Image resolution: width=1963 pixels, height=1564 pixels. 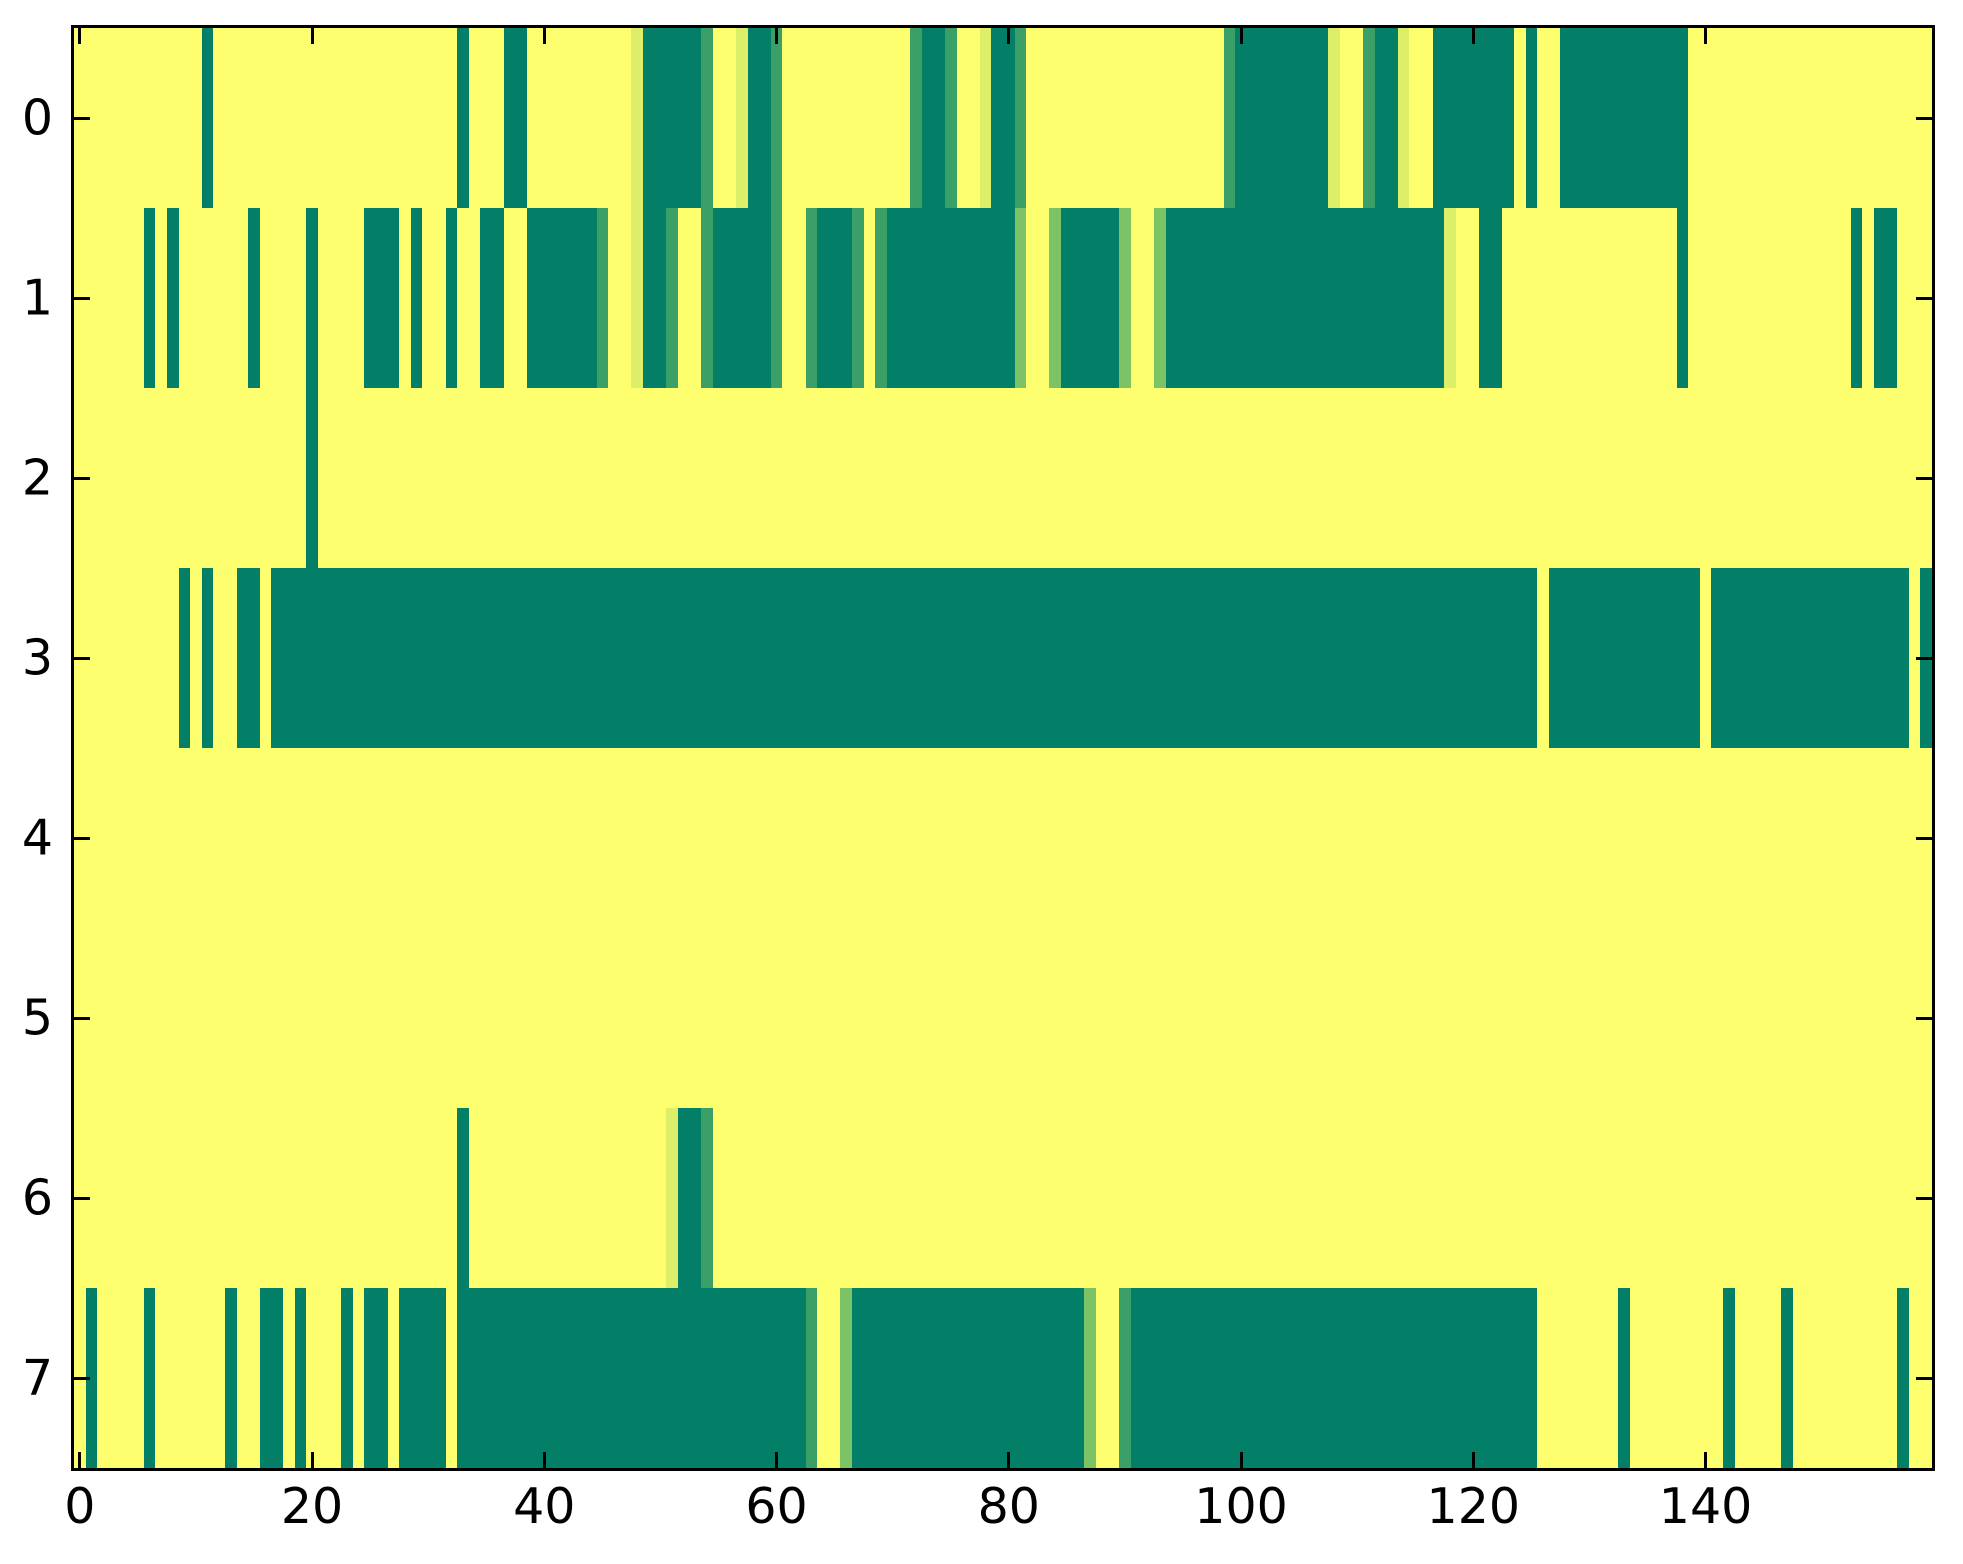 What do you see at coordinates (37, 1378) in the screenshot?
I see `y-tick-label: 7` at bounding box center [37, 1378].